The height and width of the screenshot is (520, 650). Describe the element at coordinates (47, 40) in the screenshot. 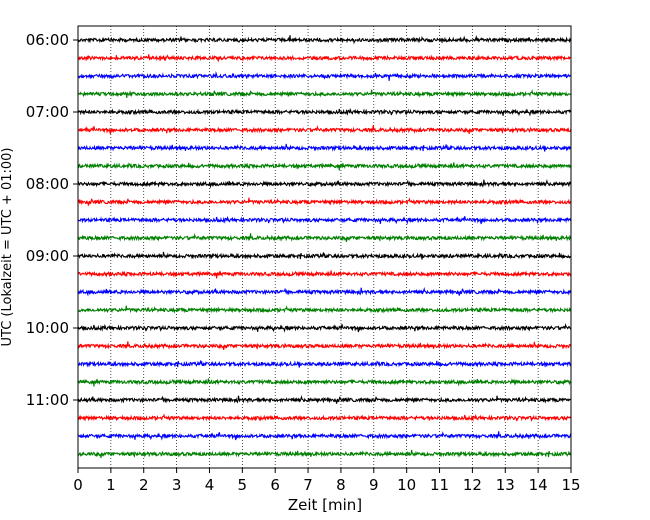

I see `y-tick-label: 06:00` at that location.